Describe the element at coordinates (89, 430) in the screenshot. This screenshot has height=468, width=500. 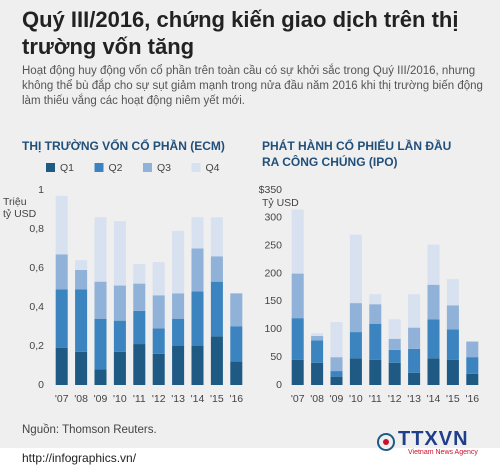
I see `source: Nguồn: Thomson Reuters.` at that location.